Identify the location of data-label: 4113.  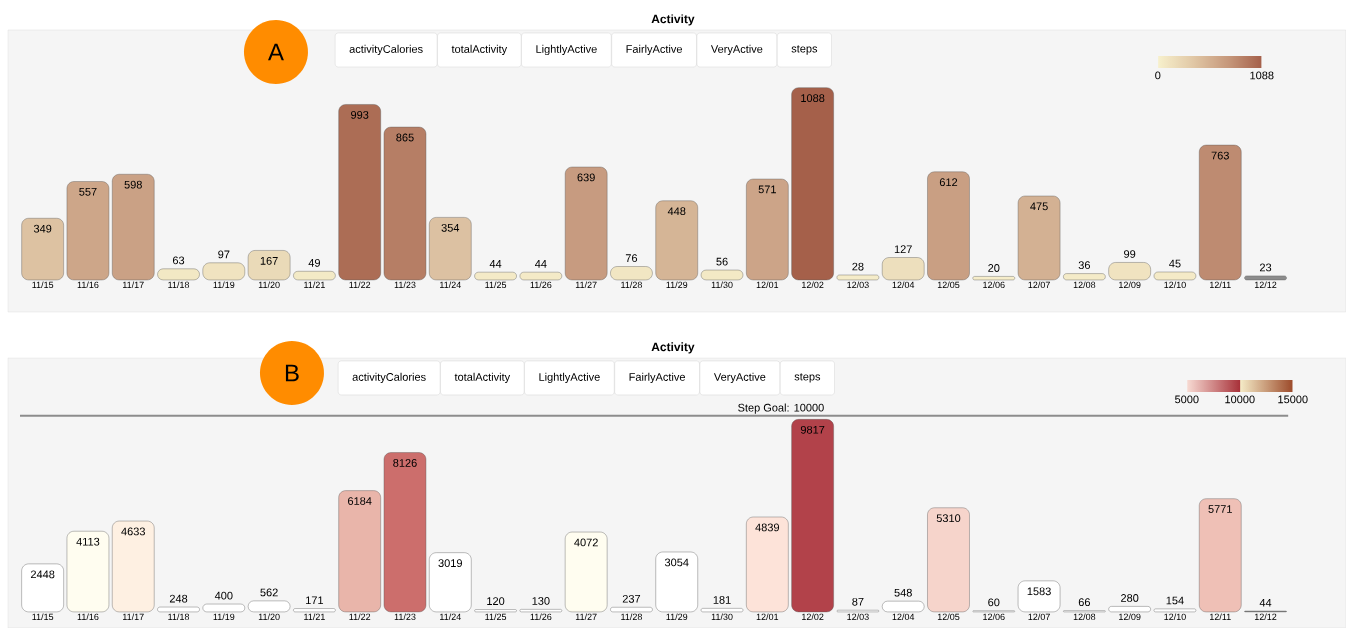
(88, 541).